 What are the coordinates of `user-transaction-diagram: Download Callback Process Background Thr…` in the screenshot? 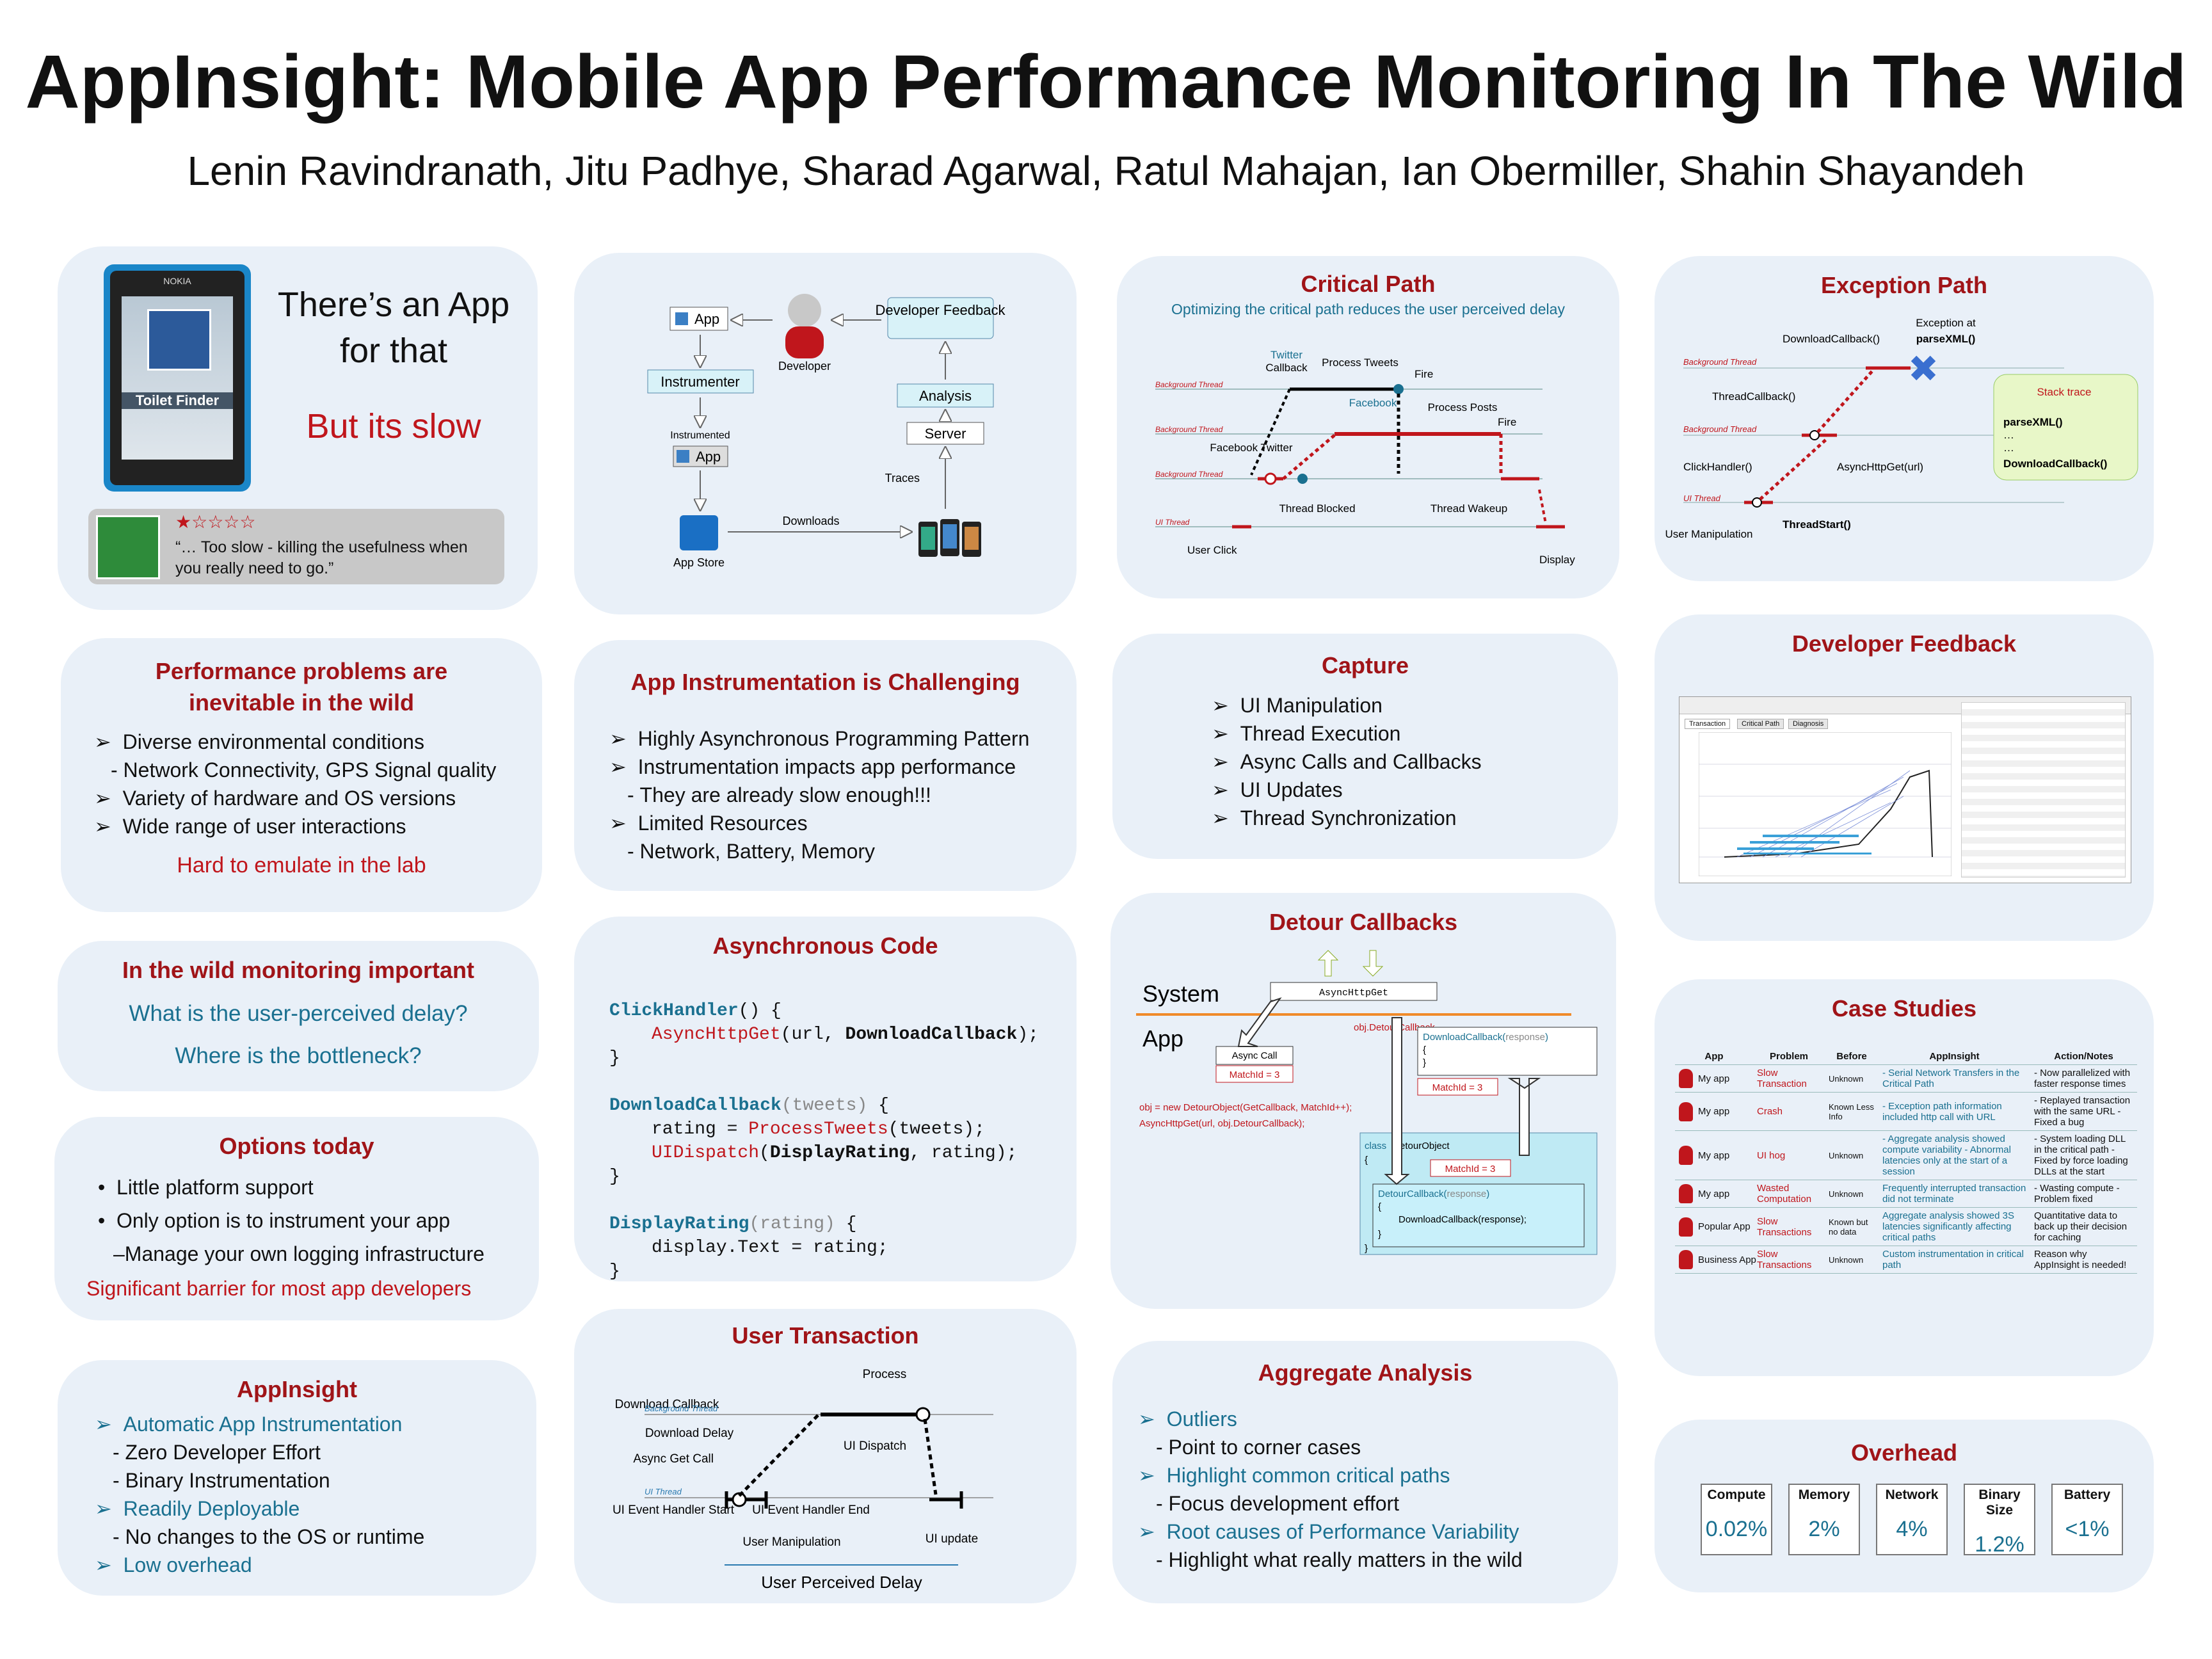 It's located at (803, 1480).